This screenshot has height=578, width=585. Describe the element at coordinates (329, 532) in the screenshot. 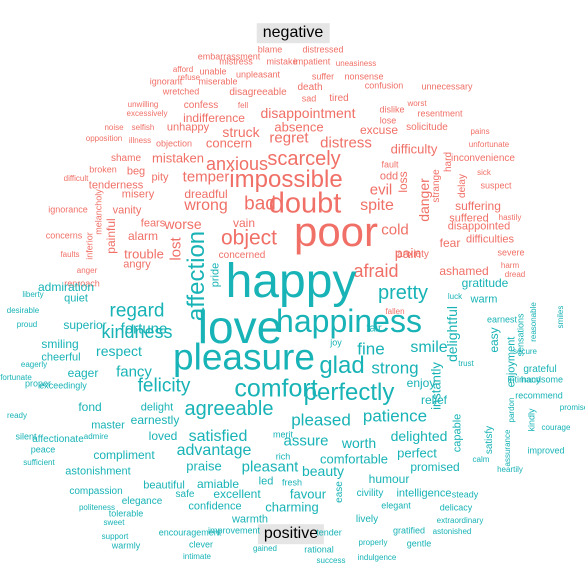

I see `cloud-word: tender` at that location.